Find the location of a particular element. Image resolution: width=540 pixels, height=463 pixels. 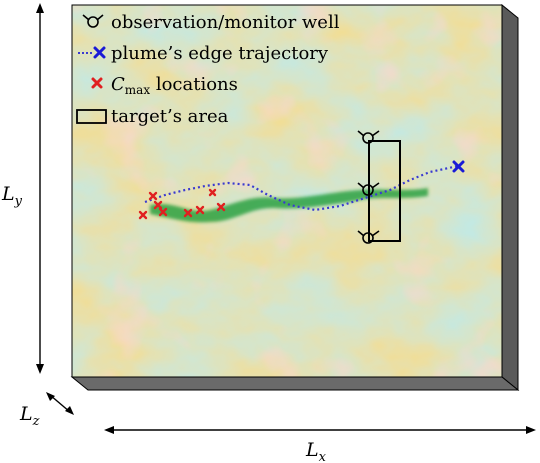

legend-item-trajectory: plume’s edge trajectory is located at coordinates (203, 53).